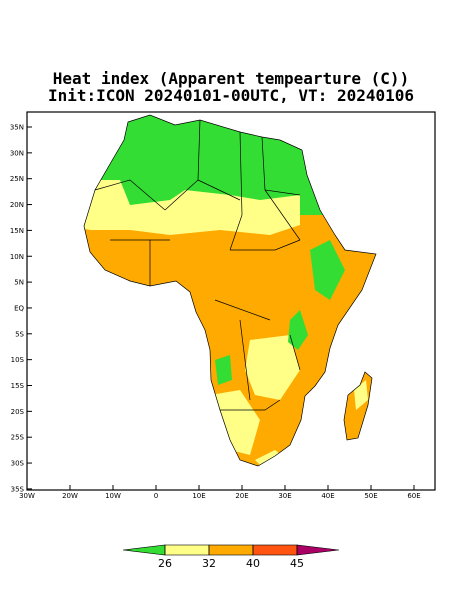  I want to click on lon-label: 50E, so click(370, 496).